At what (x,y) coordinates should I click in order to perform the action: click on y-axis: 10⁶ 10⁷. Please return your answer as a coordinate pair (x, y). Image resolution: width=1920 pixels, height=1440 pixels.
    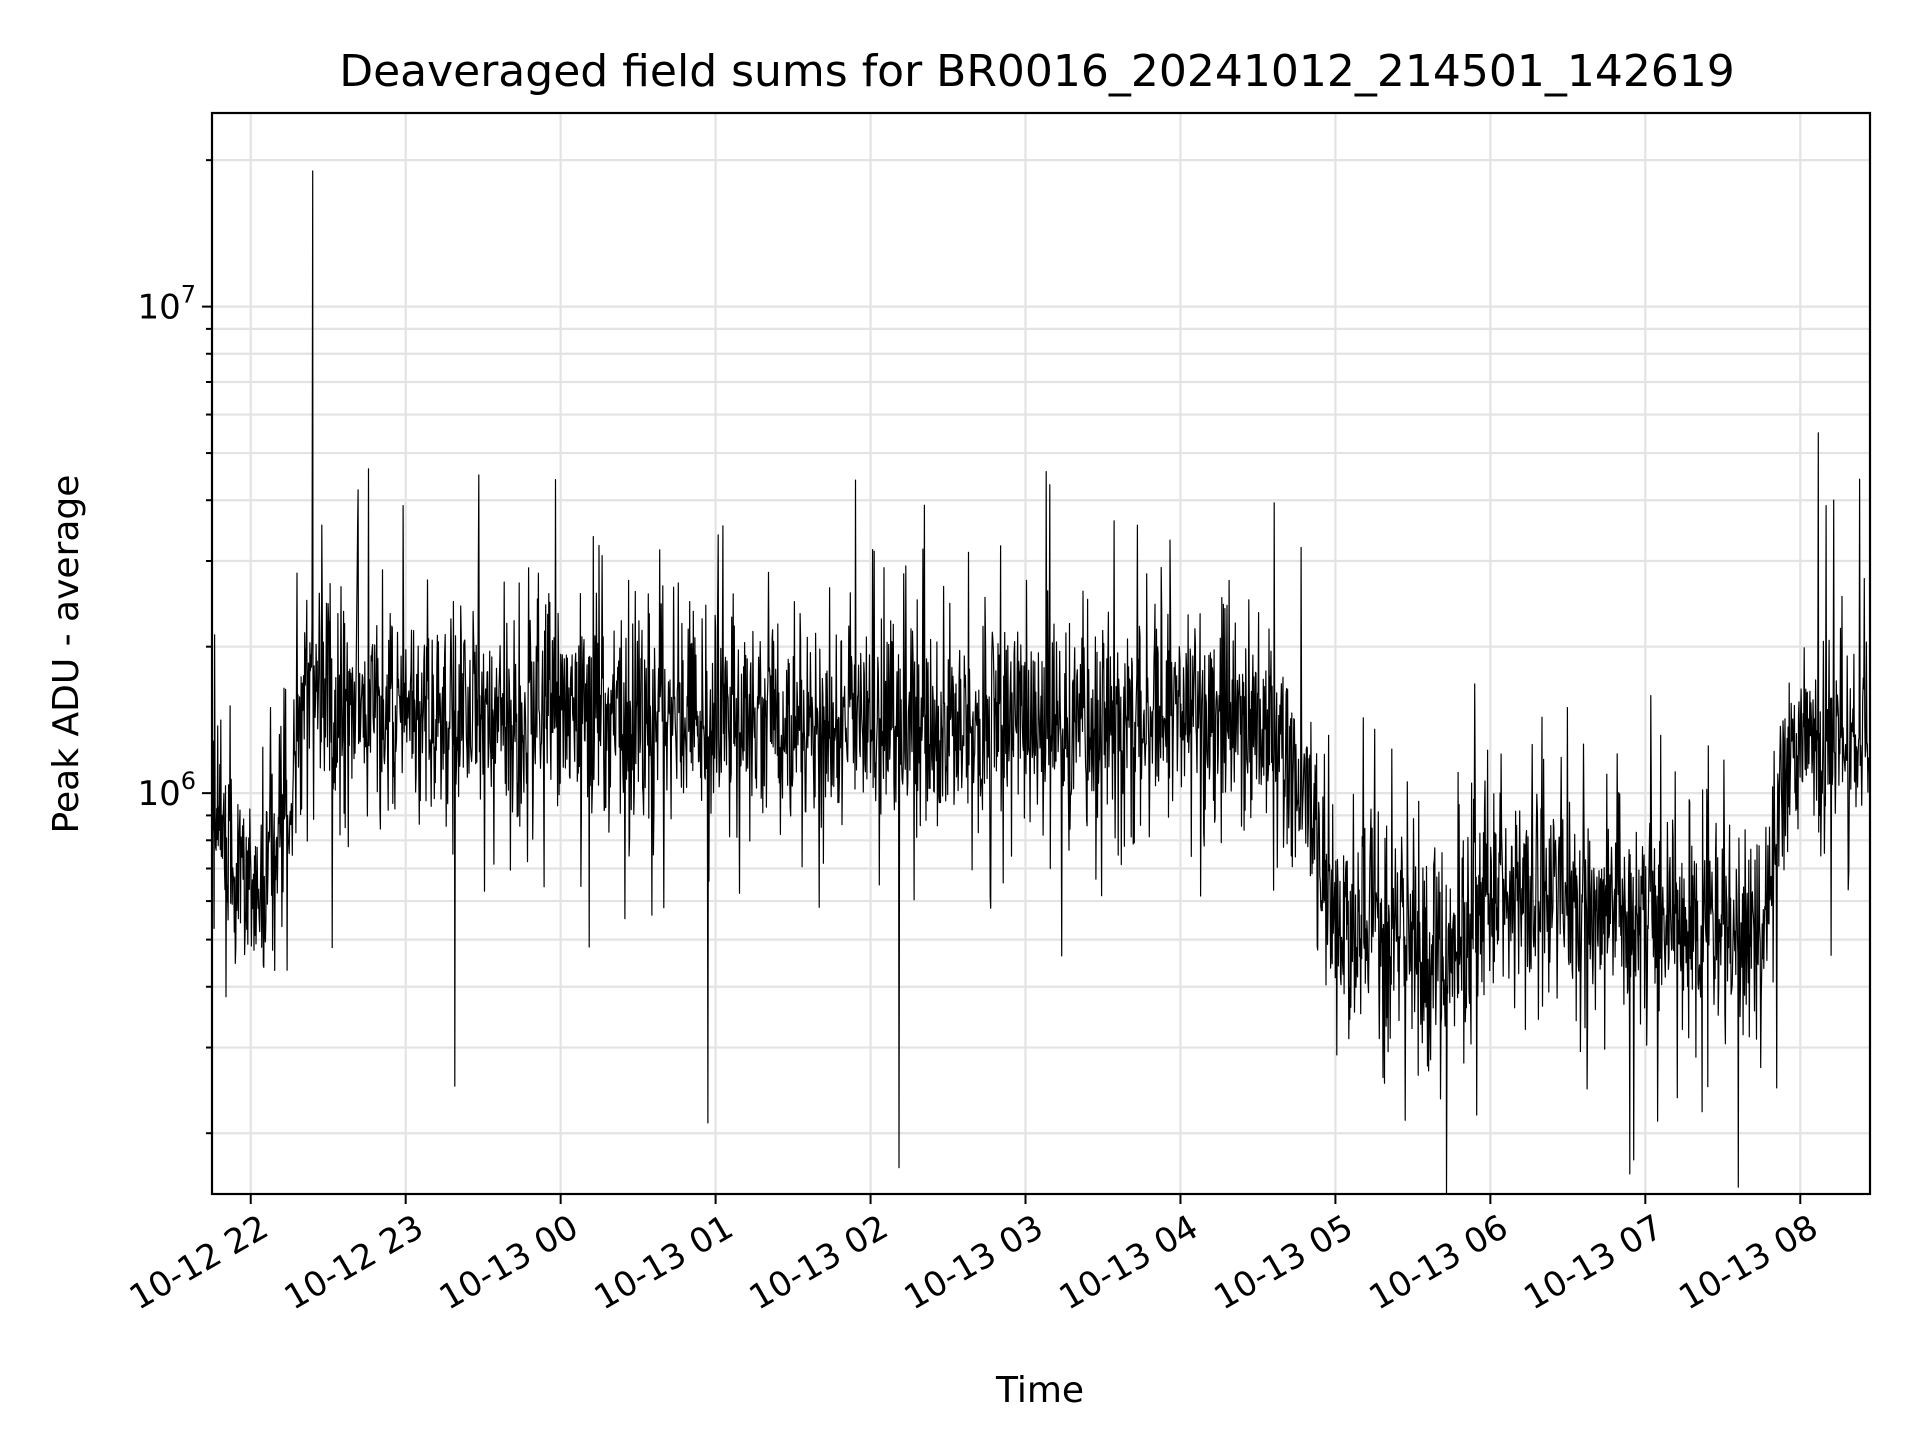
    Looking at the image, I should click on (174, 647).